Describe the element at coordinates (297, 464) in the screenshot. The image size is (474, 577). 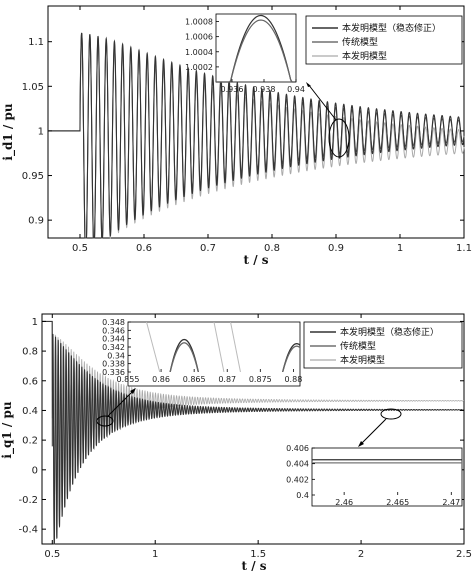
I see `inset-y-tick-label: 0.404` at that location.